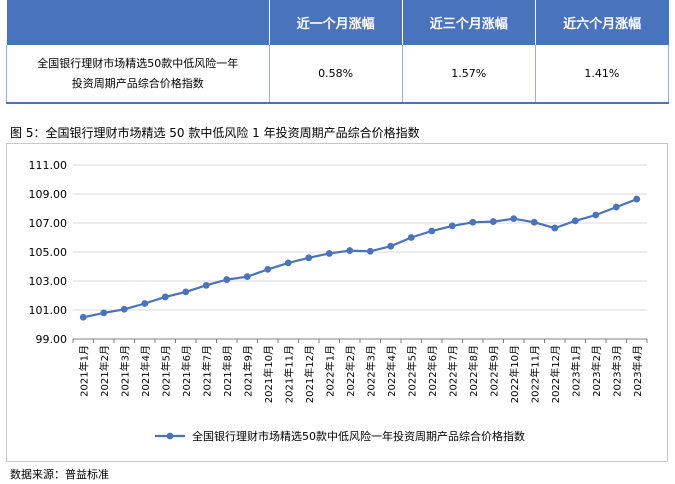 The height and width of the screenshot is (484, 675). I want to click on summary-header-row: 近一个月涨幅 近三个月涨幅 近六个月涨幅, so click(337, 22).